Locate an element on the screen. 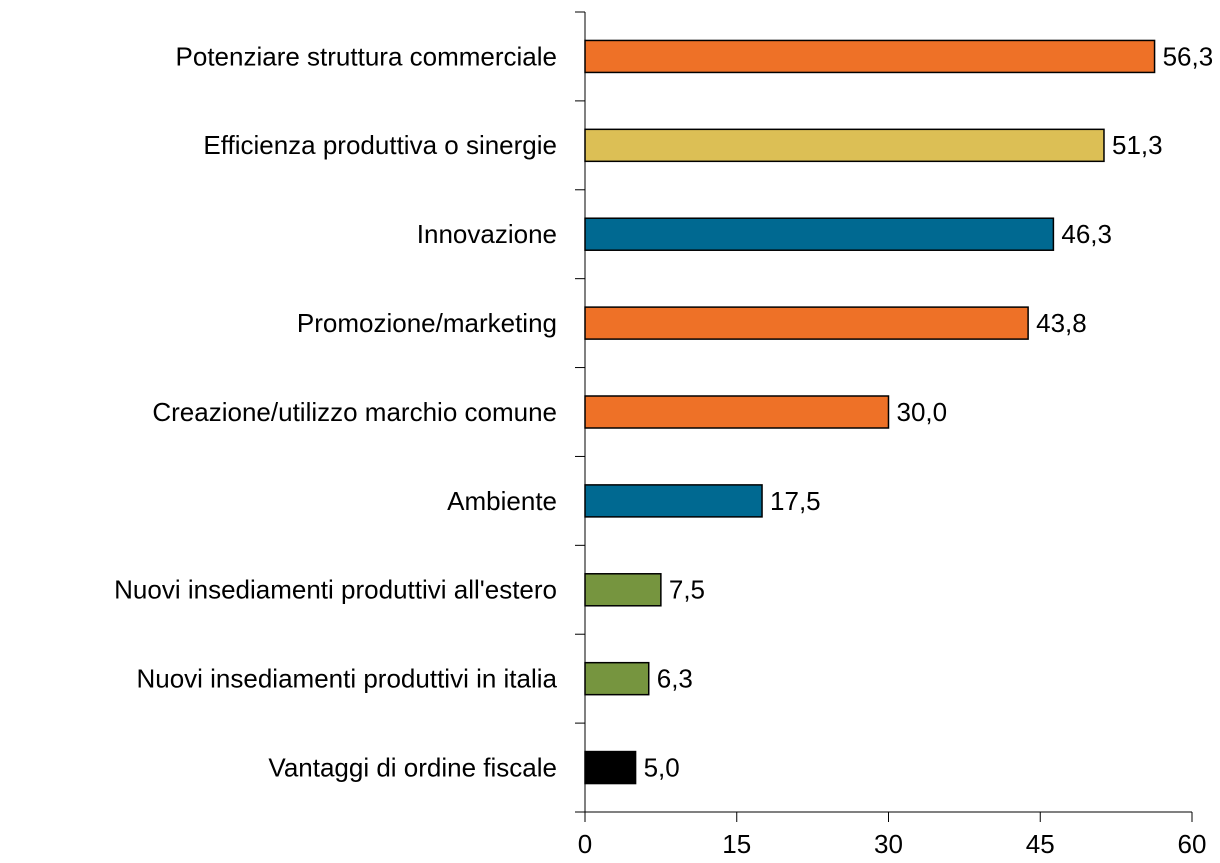 The width and height of the screenshot is (1220, 863). value-label: 30,0 is located at coordinates (922, 412).